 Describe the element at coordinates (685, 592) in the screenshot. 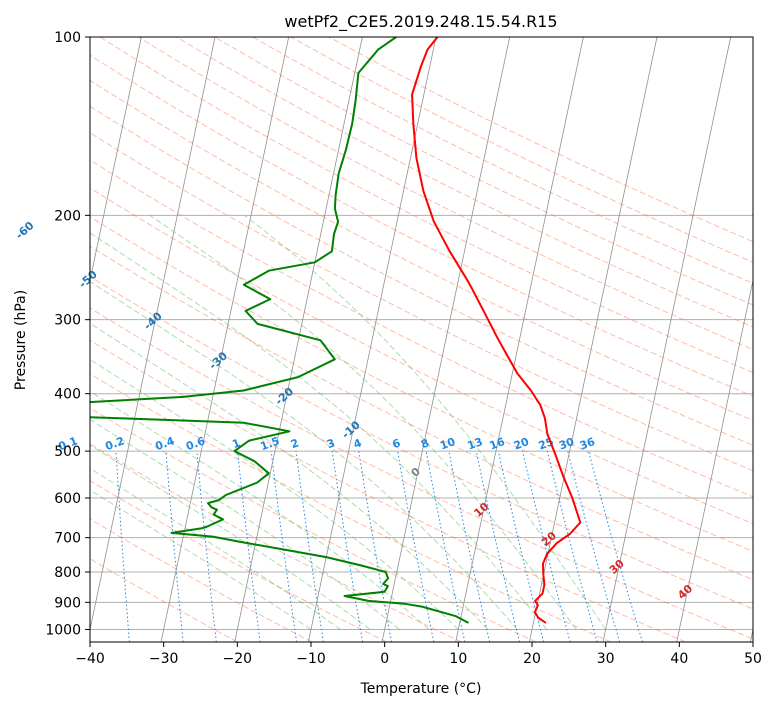

I see `isotherm-label: 40` at that location.